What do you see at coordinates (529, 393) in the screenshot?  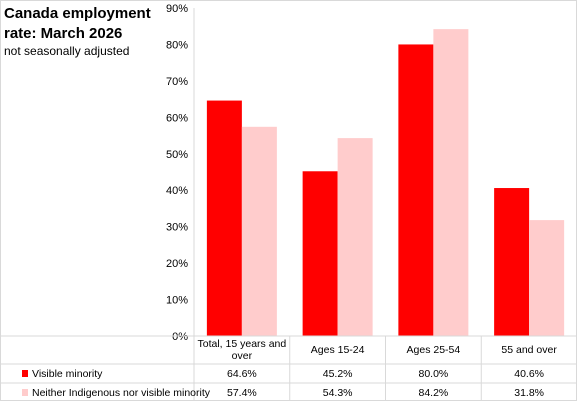 I see `data-label: 31.8%` at bounding box center [529, 393].